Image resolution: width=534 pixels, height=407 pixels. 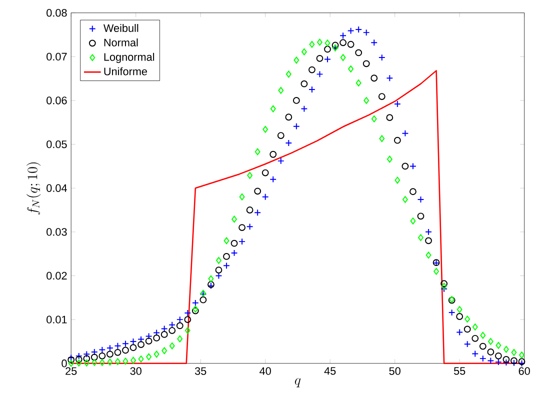 What do you see at coordinates (56, 320) in the screenshot?
I see `y-tick-label: 0.01` at bounding box center [56, 320].